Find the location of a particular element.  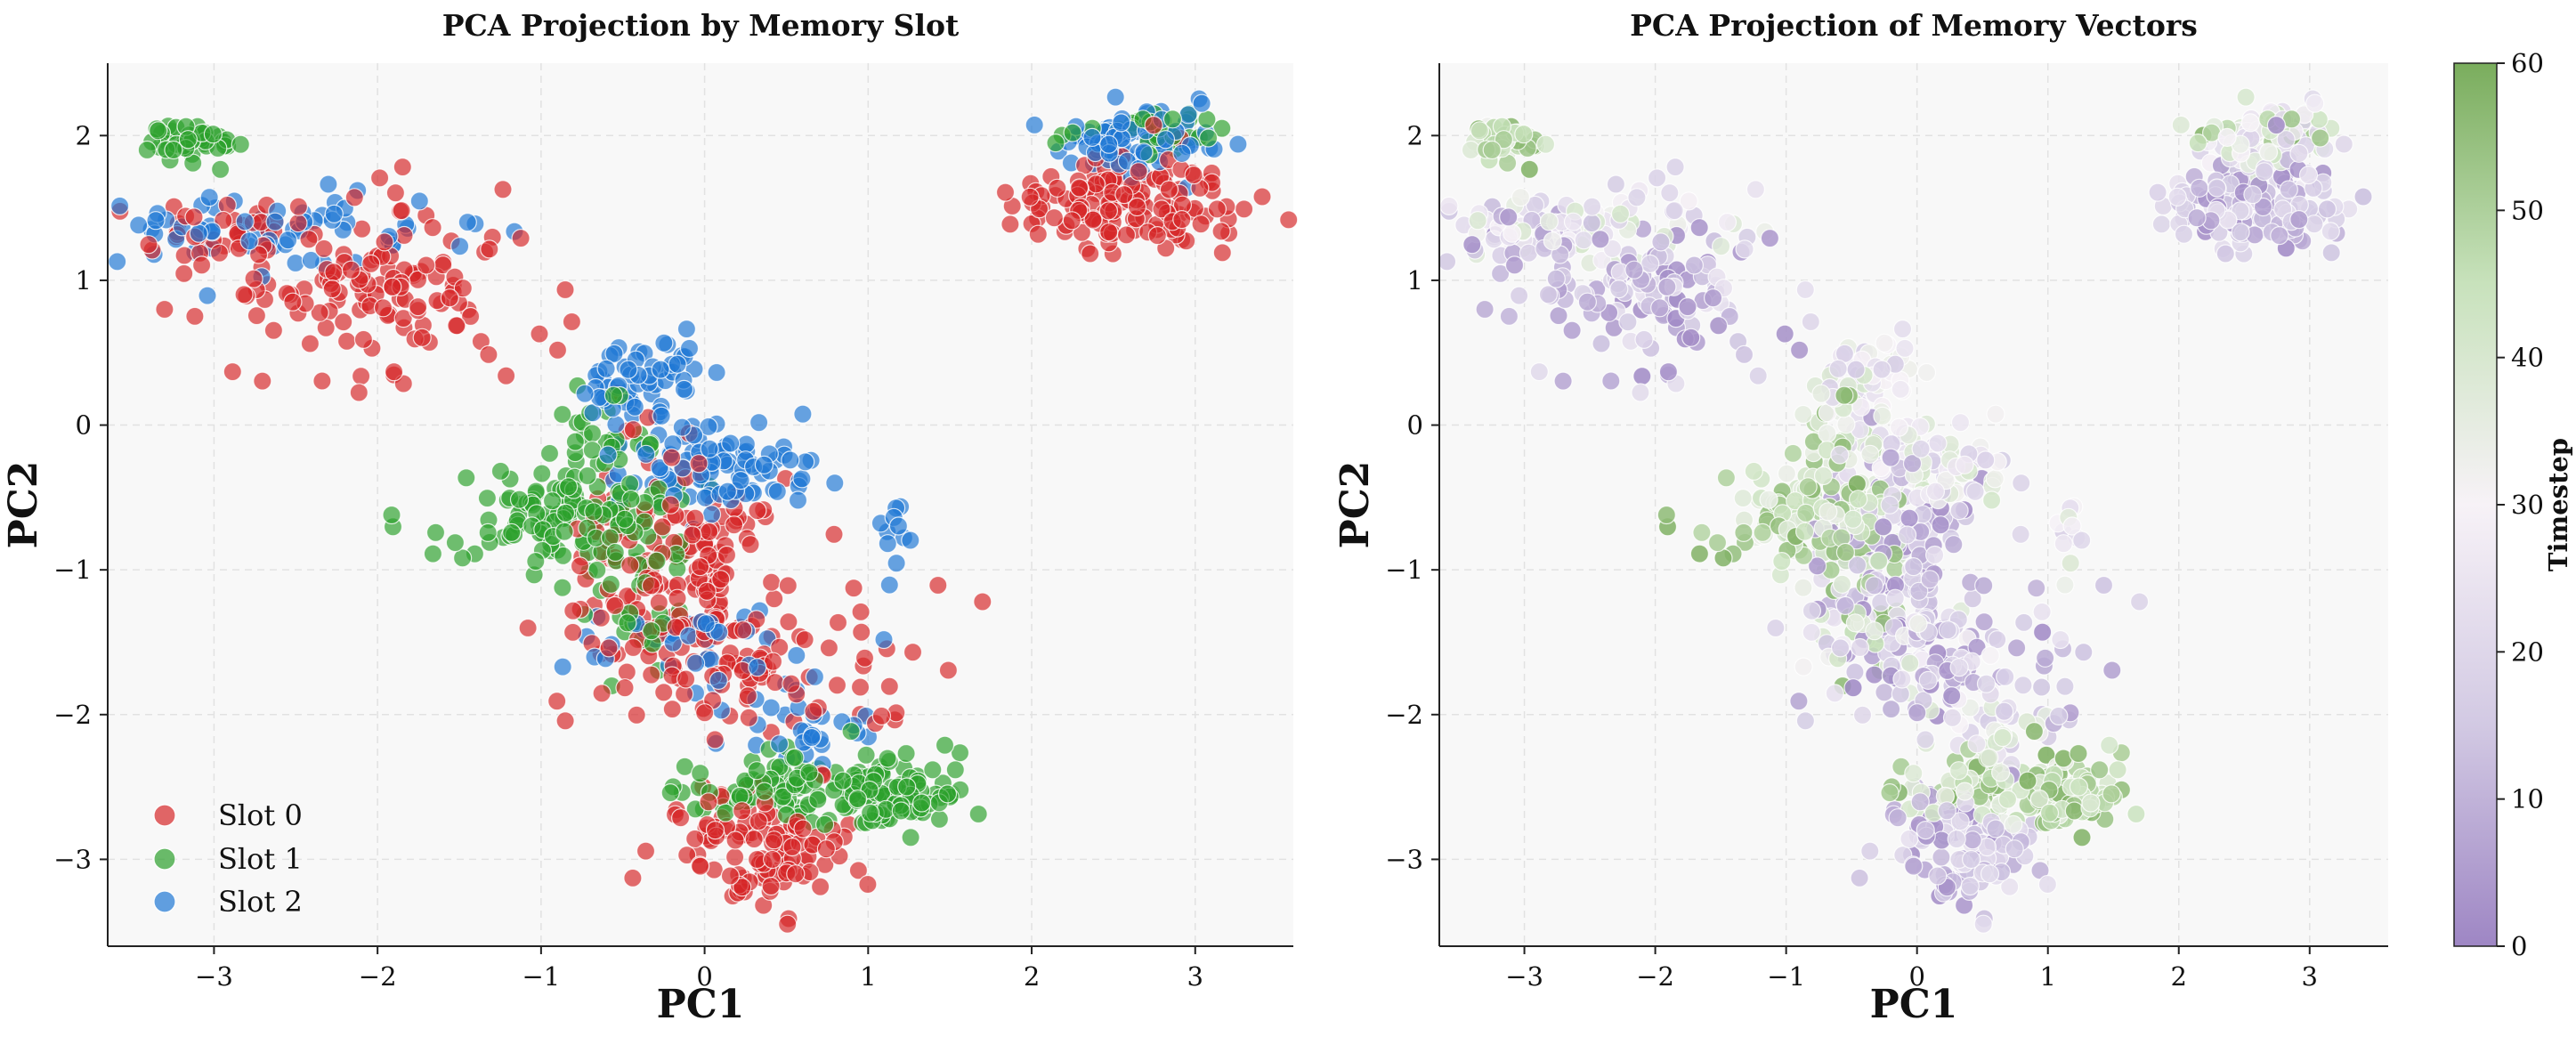

y-axis-label: PC2 is located at coordinates (1355, 505).